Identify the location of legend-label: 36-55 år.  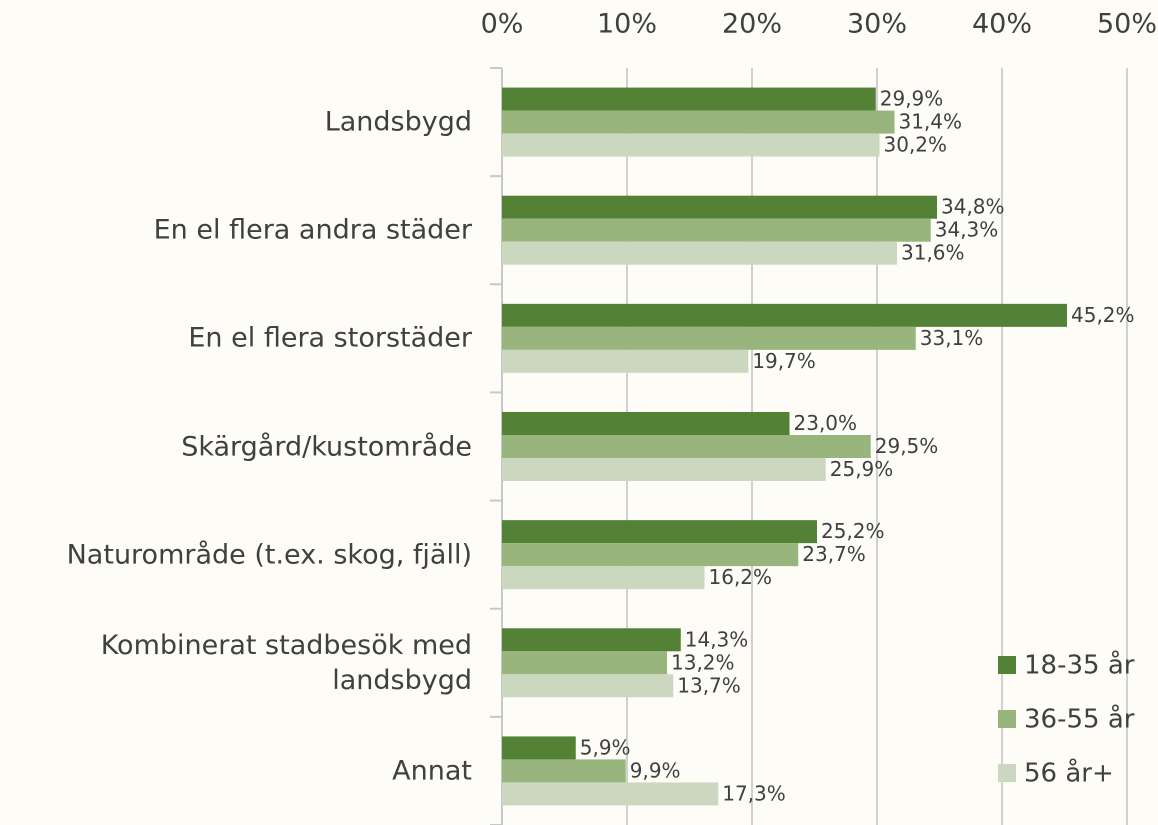
(1079, 719).